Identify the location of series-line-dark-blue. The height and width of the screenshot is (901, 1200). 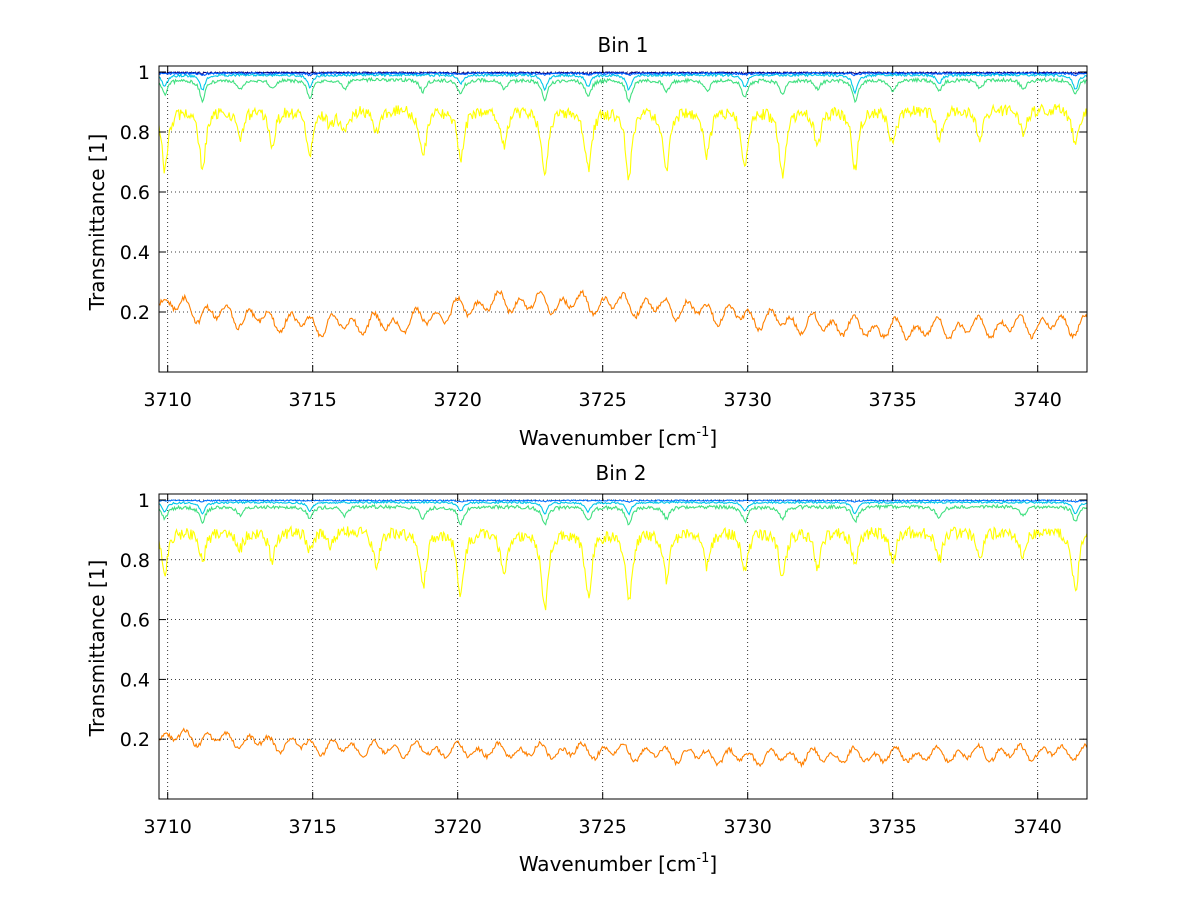
(623, 73).